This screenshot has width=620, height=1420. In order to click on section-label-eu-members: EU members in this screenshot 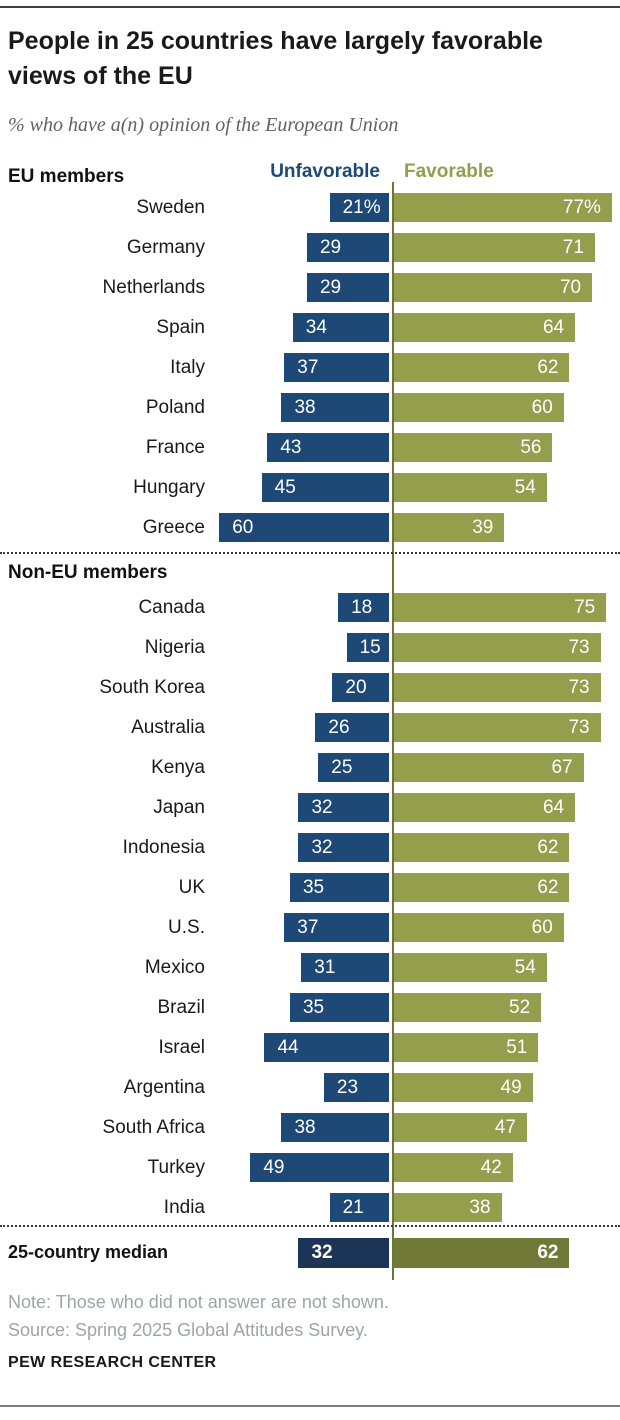, I will do `click(66, 176)`.